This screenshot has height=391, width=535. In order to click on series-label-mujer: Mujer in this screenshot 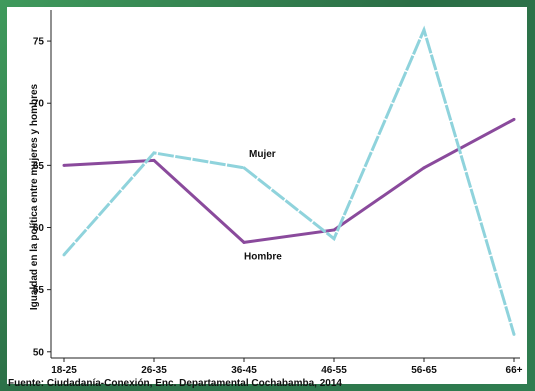, I will do `click(262, 154)`.